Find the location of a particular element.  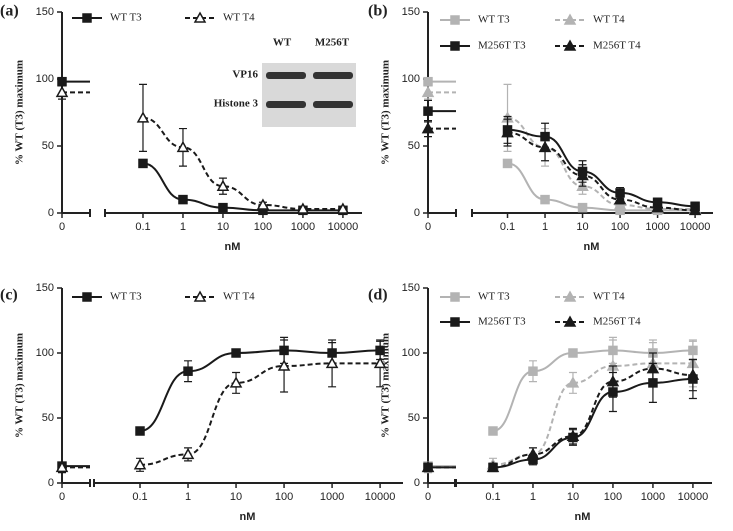

inset-column-label: M256T is located at coordinates (332, 43).